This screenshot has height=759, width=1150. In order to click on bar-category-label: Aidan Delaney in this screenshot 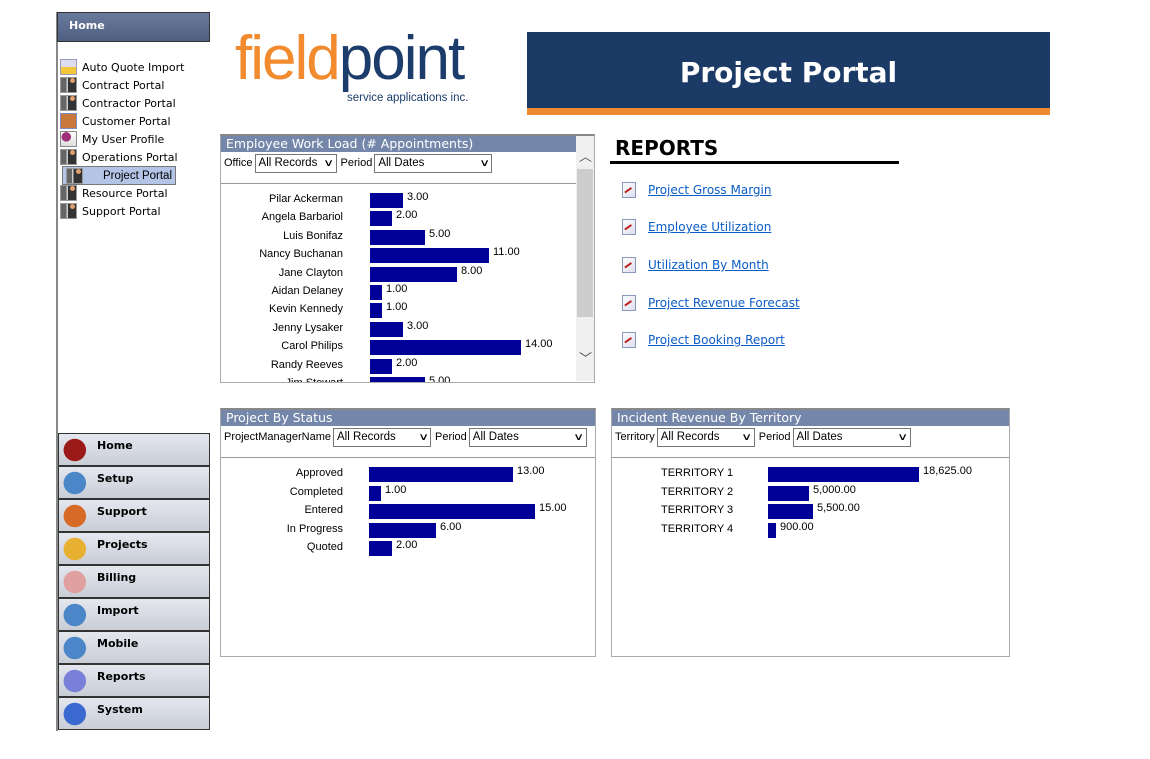, I will do `click(307, 291)`.